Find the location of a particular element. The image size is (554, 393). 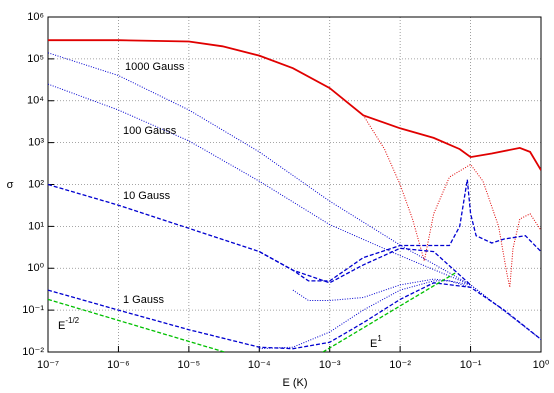

y-tick-label: 10⁰ is located at coordinates (35, 268).